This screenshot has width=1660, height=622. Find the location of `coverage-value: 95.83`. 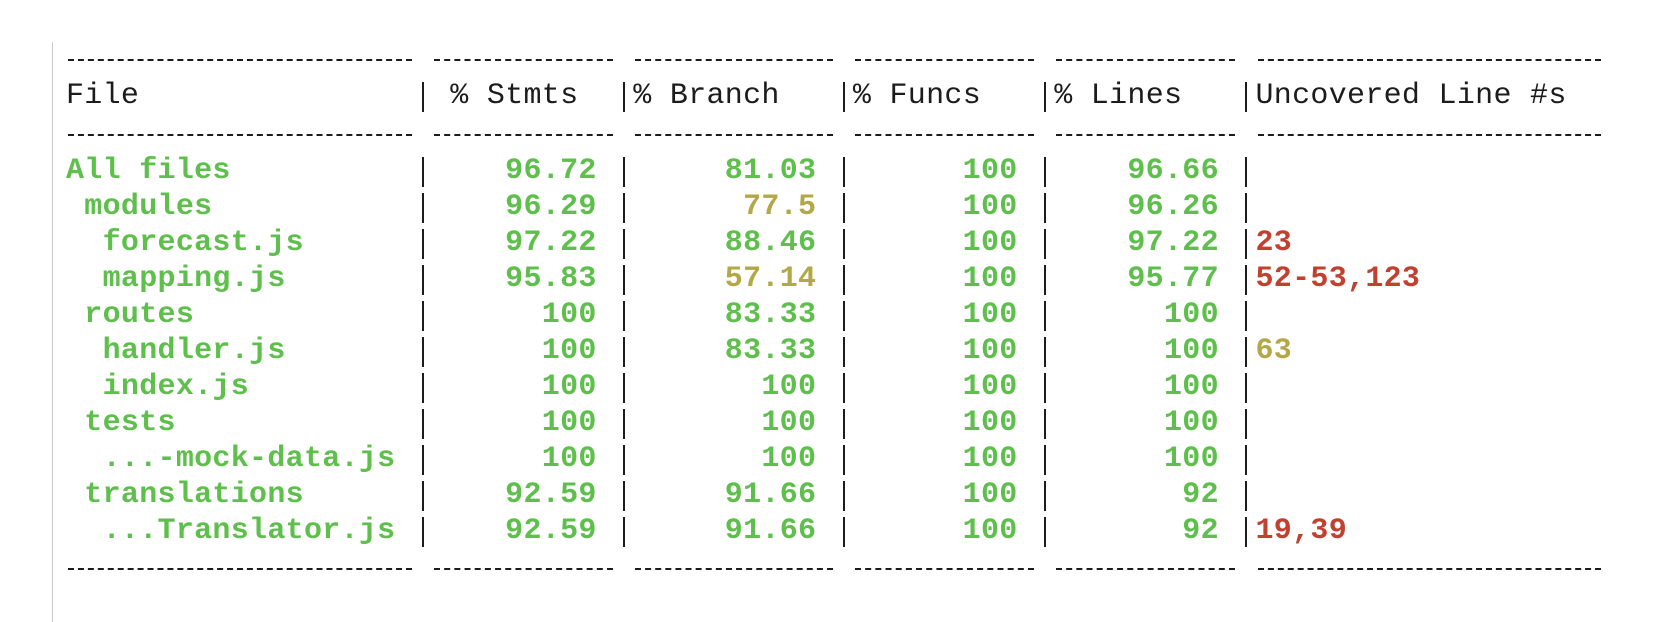

coverage-value: 95.83 is located at coordinates (551, 279).